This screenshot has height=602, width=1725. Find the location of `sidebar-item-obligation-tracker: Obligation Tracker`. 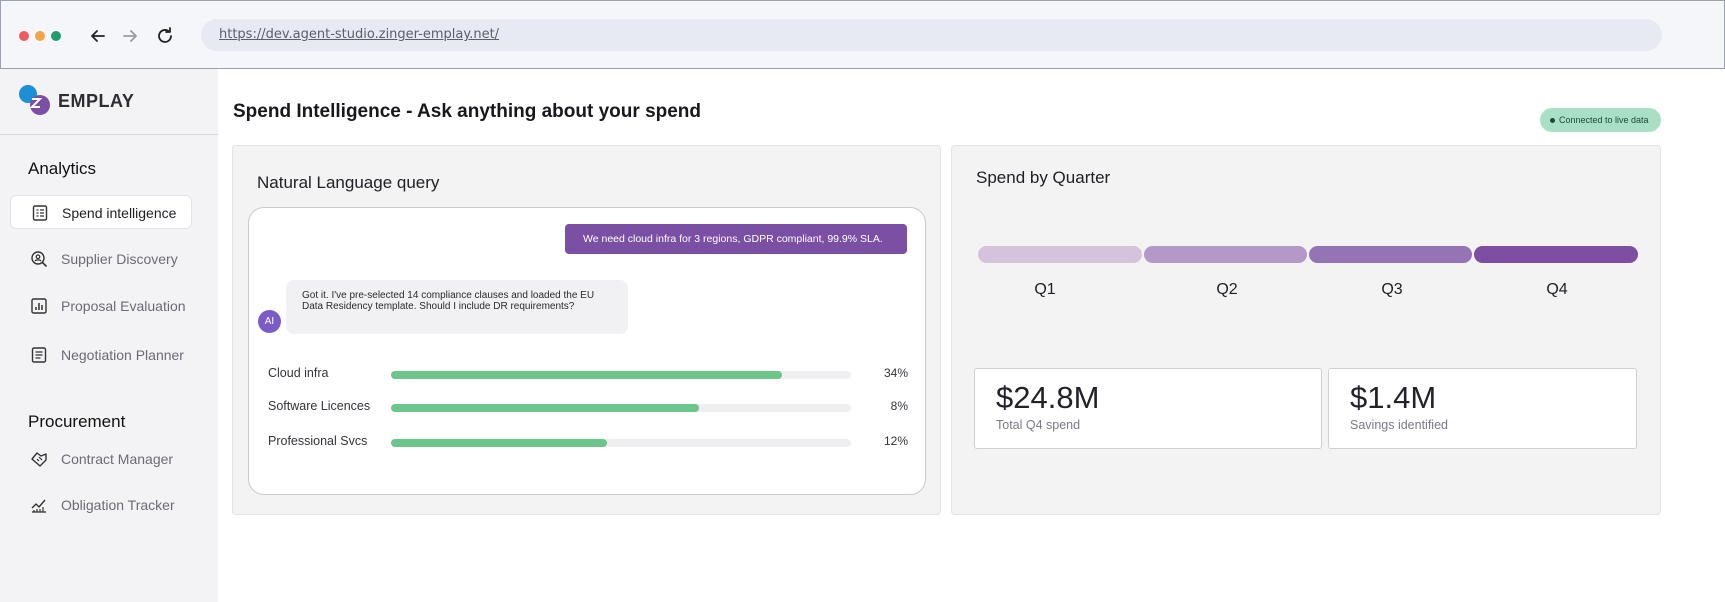

sidebar-item-obligation-tracker: Obligation Tracker is located at coordinates (101, 505).